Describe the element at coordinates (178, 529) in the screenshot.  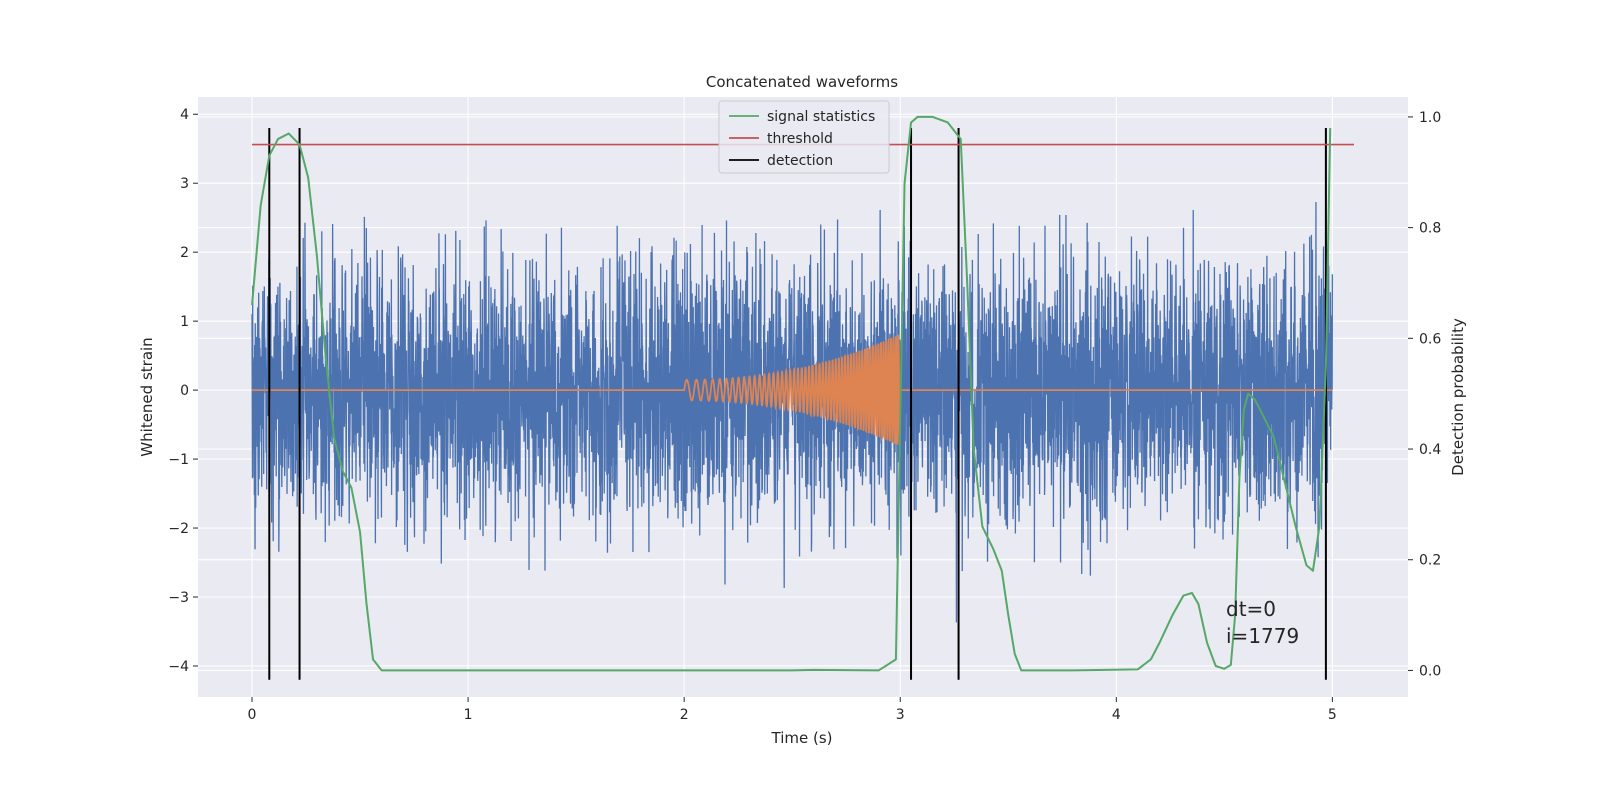
I see `y-tick-label: −2` at that location.